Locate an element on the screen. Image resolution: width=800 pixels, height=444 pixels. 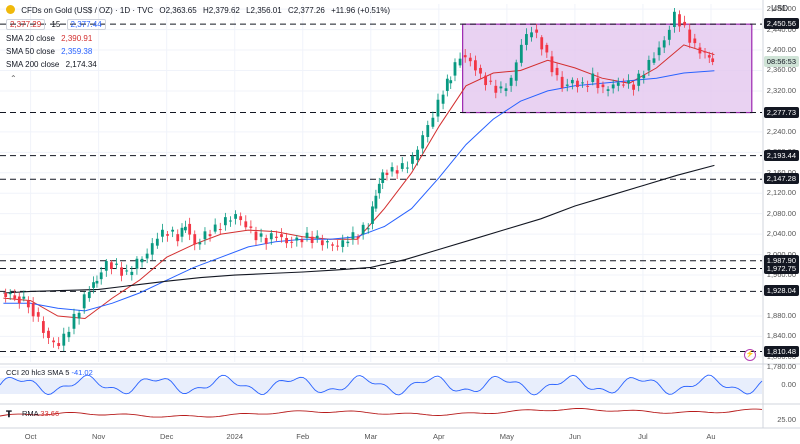
ohlc-high: H2,379.62 is located at coordinates (221, 10).